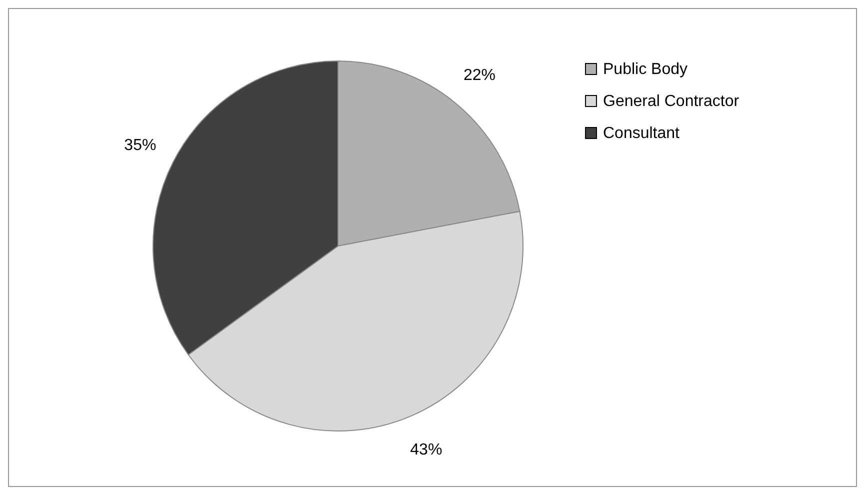 This screenshot has height=497, width=867. Describe the element at coordinates (641, 133) in the screenshot. I see `legend-label: Consultant` at that location.